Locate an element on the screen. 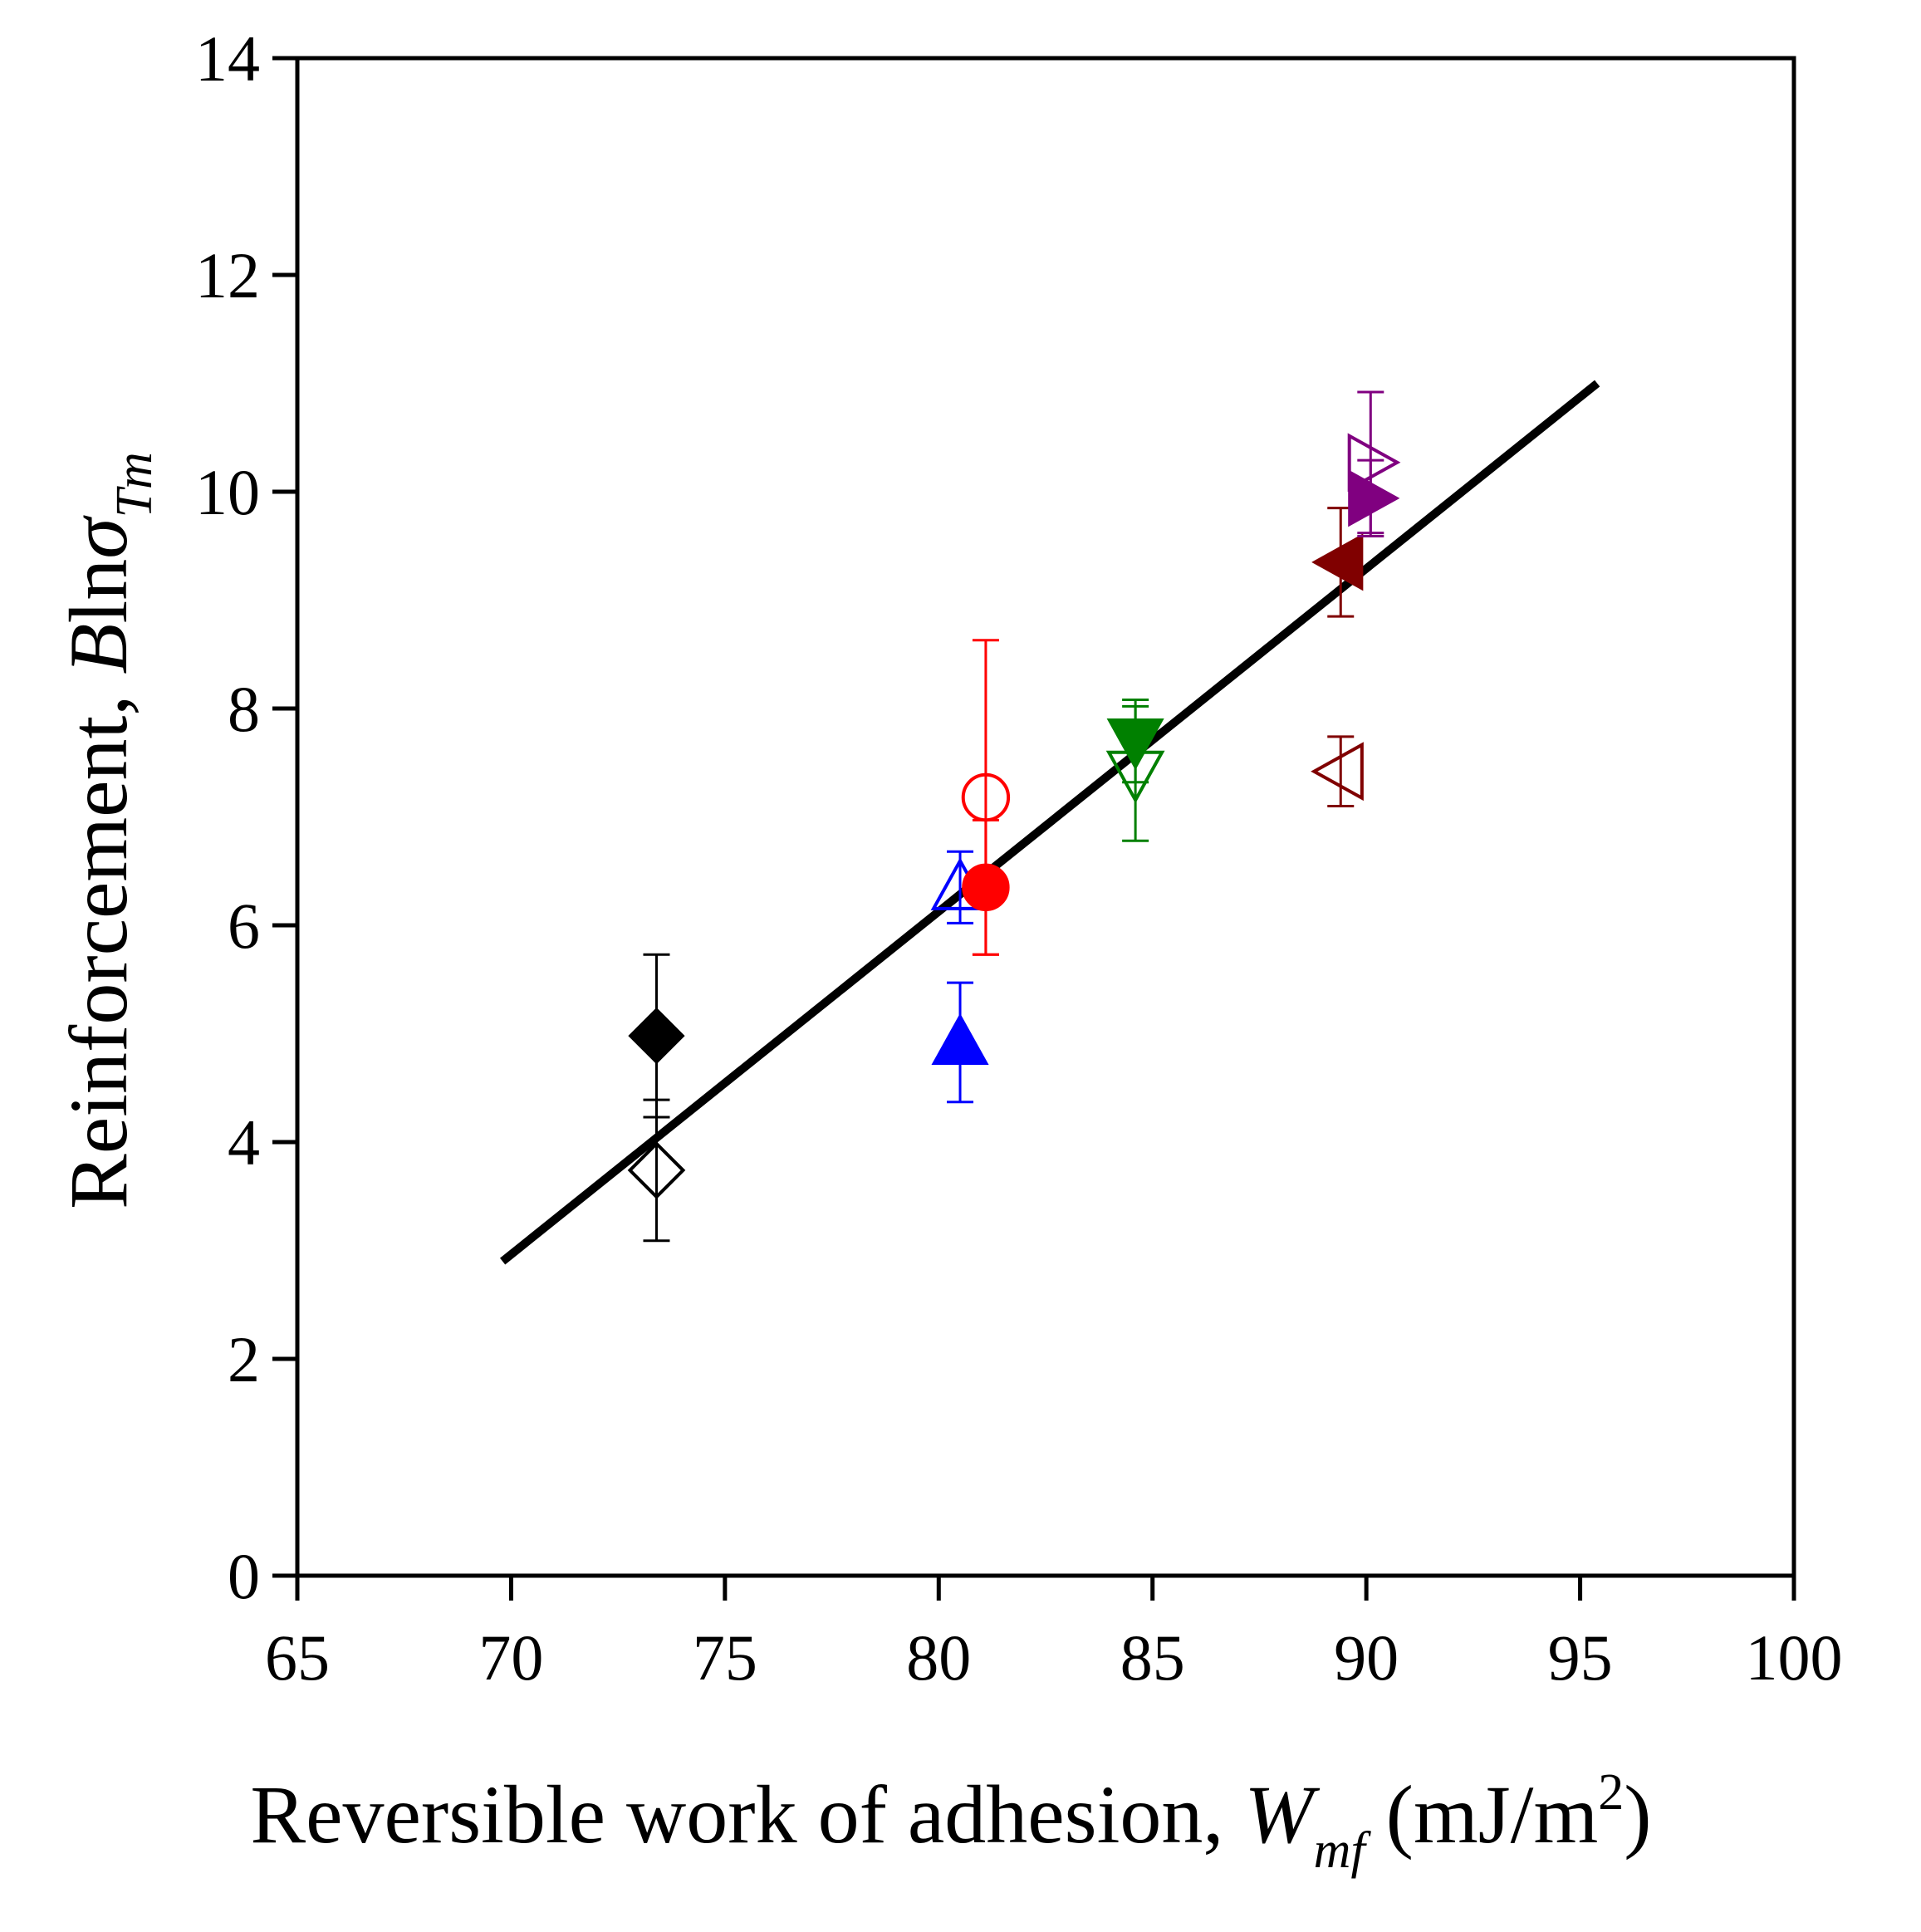  data-point-black-filled-diamond is located at coordinates (657, 1036).